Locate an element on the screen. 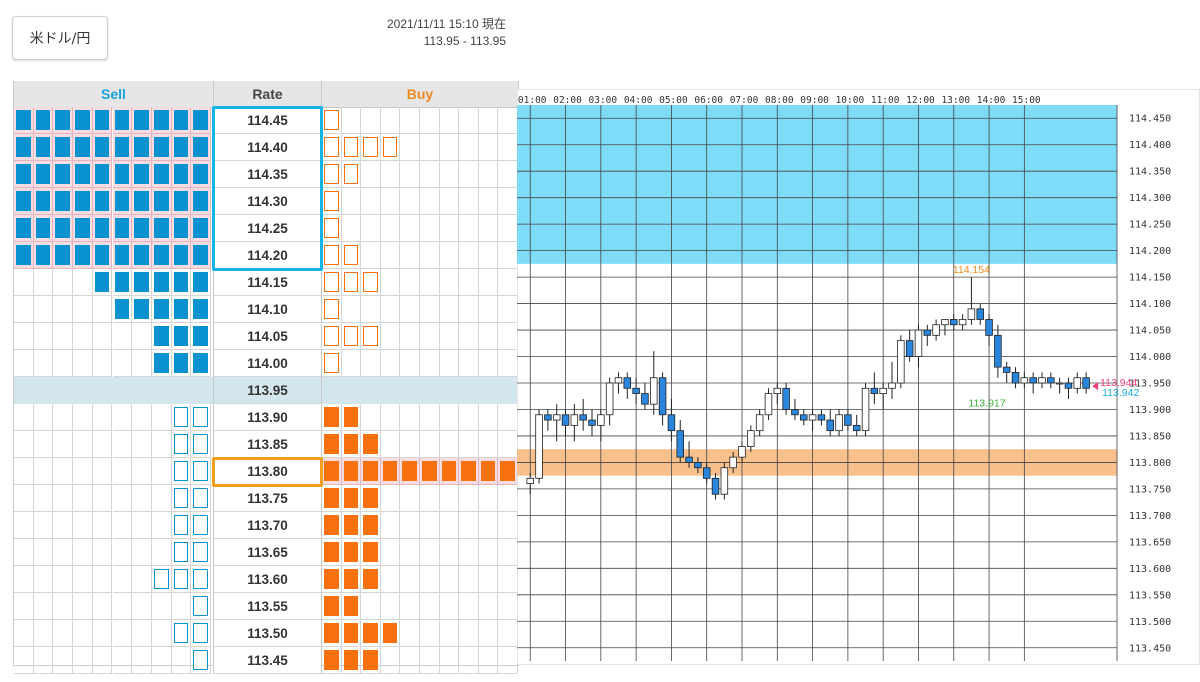 The width and height of the screenshot is (1200, 682). rate-cell: 114.40 is located at coordinates (267, 147).